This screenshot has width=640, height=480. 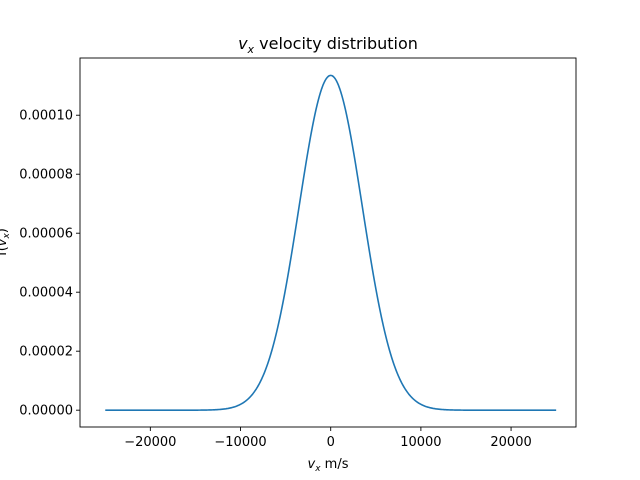 I want to click on y-axis-label: f(vx), so click(x=6, y=242).